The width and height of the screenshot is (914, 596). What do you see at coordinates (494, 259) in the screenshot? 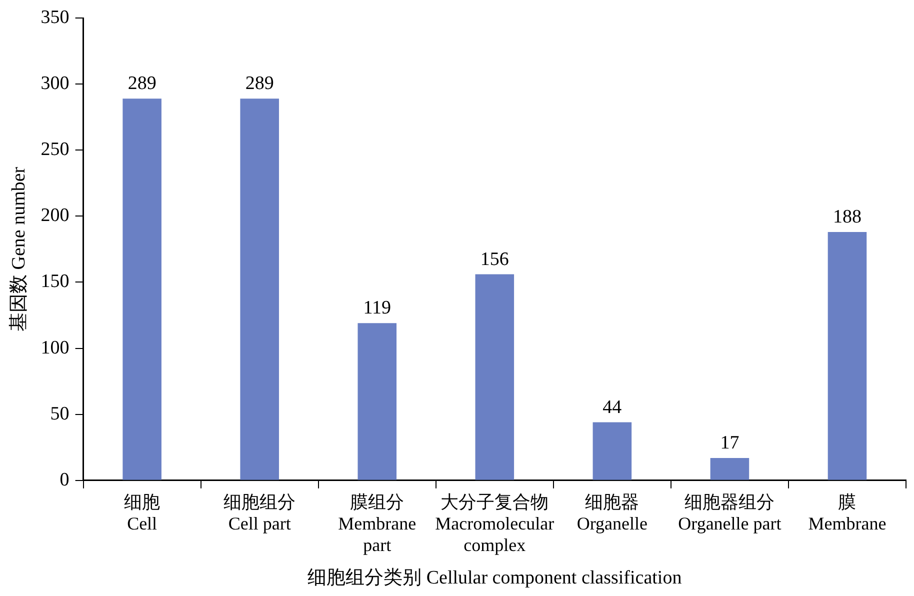
I see `data-label: 156` at bounding box center [494, 259].